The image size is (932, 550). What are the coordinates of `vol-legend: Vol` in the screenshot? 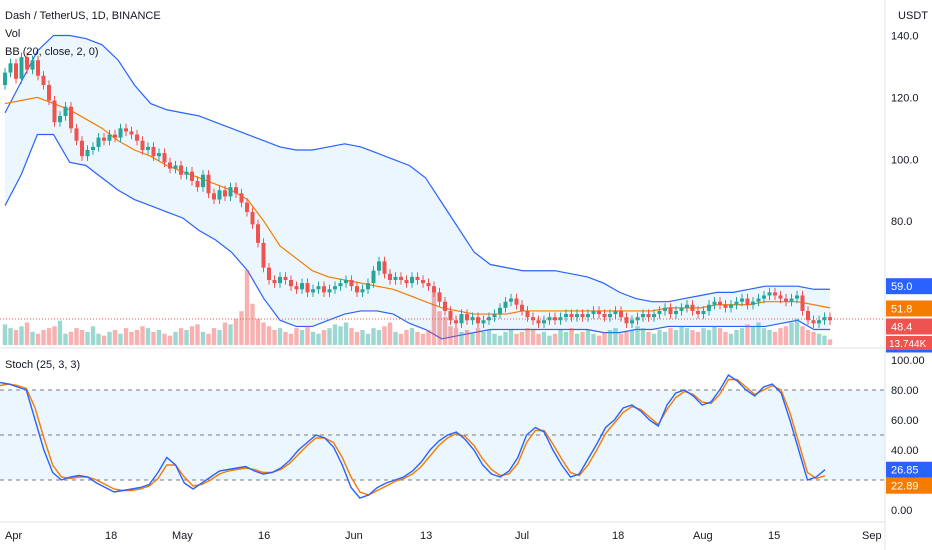 It's located at (13, 34).